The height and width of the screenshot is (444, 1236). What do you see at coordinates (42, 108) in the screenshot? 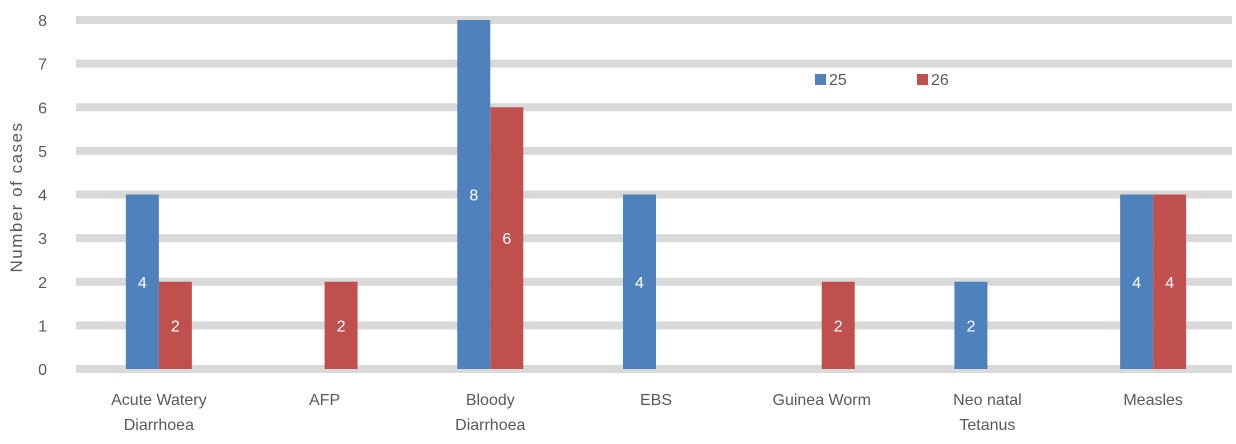
I see `y-tick-label: 6` at bounding box center [42, 108].